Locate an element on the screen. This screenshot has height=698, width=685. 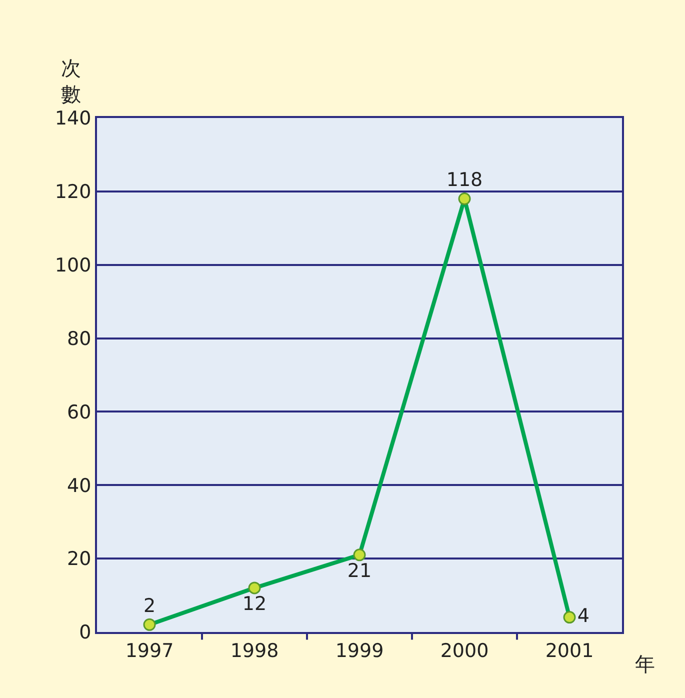
x-tick-label: 1998 is located at coordinates (254, 651).